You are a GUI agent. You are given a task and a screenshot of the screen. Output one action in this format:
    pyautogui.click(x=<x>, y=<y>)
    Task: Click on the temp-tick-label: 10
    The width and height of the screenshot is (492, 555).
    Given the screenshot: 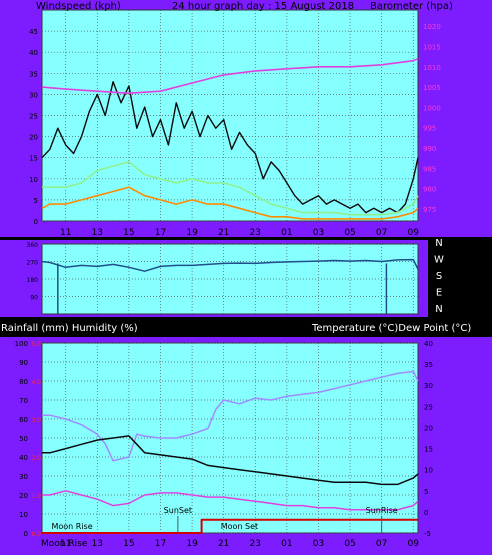 What is the action you would take?
    pyautogui.click(x=428, y=471)
    